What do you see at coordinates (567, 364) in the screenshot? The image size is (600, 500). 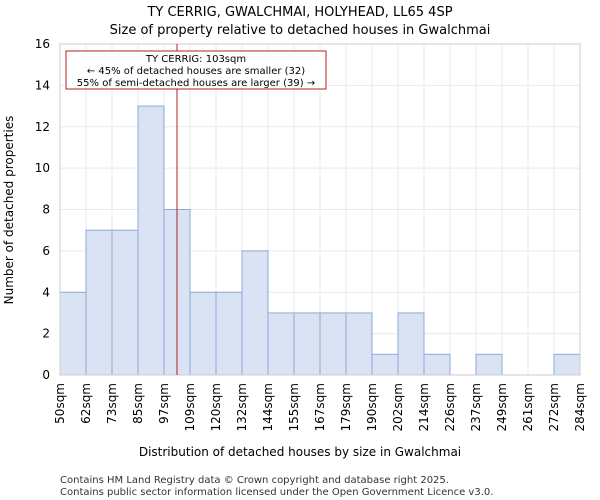 I see `bar-272sqm` at bounding box center [567, 364].